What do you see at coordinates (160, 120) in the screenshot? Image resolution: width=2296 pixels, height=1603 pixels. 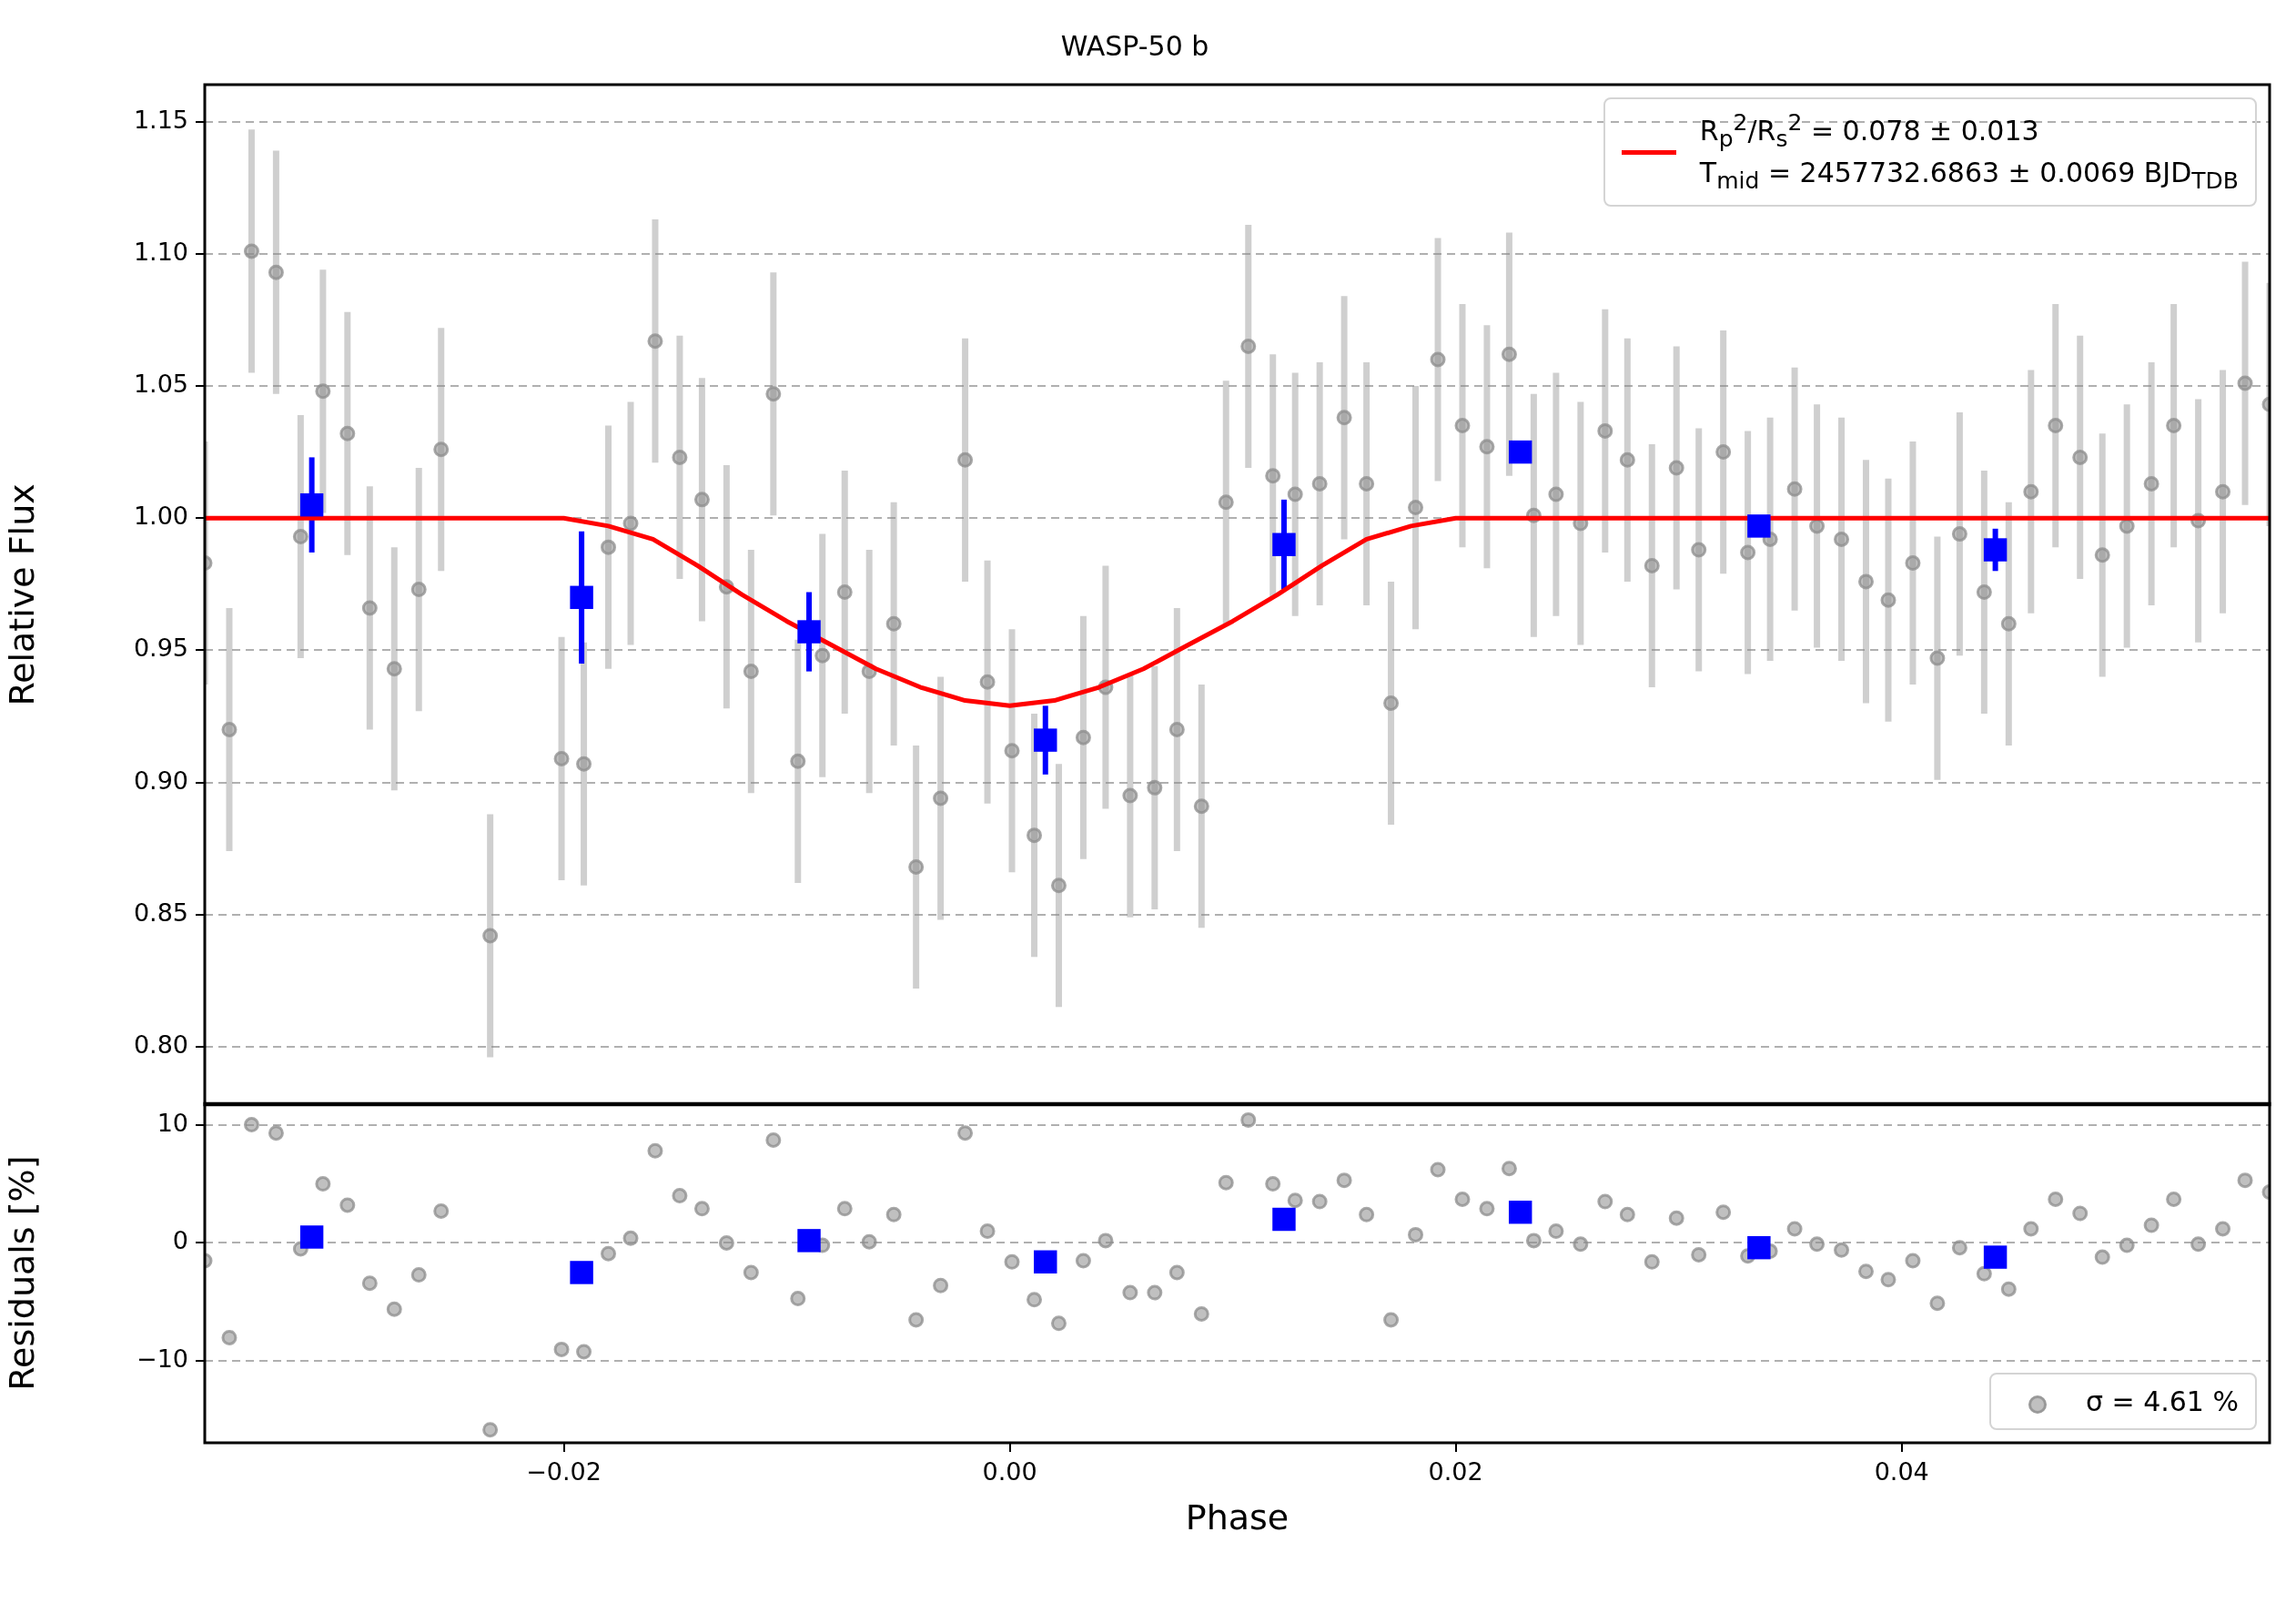 I see `y-tick-label: 1.15` at bounding box center [160, 120].